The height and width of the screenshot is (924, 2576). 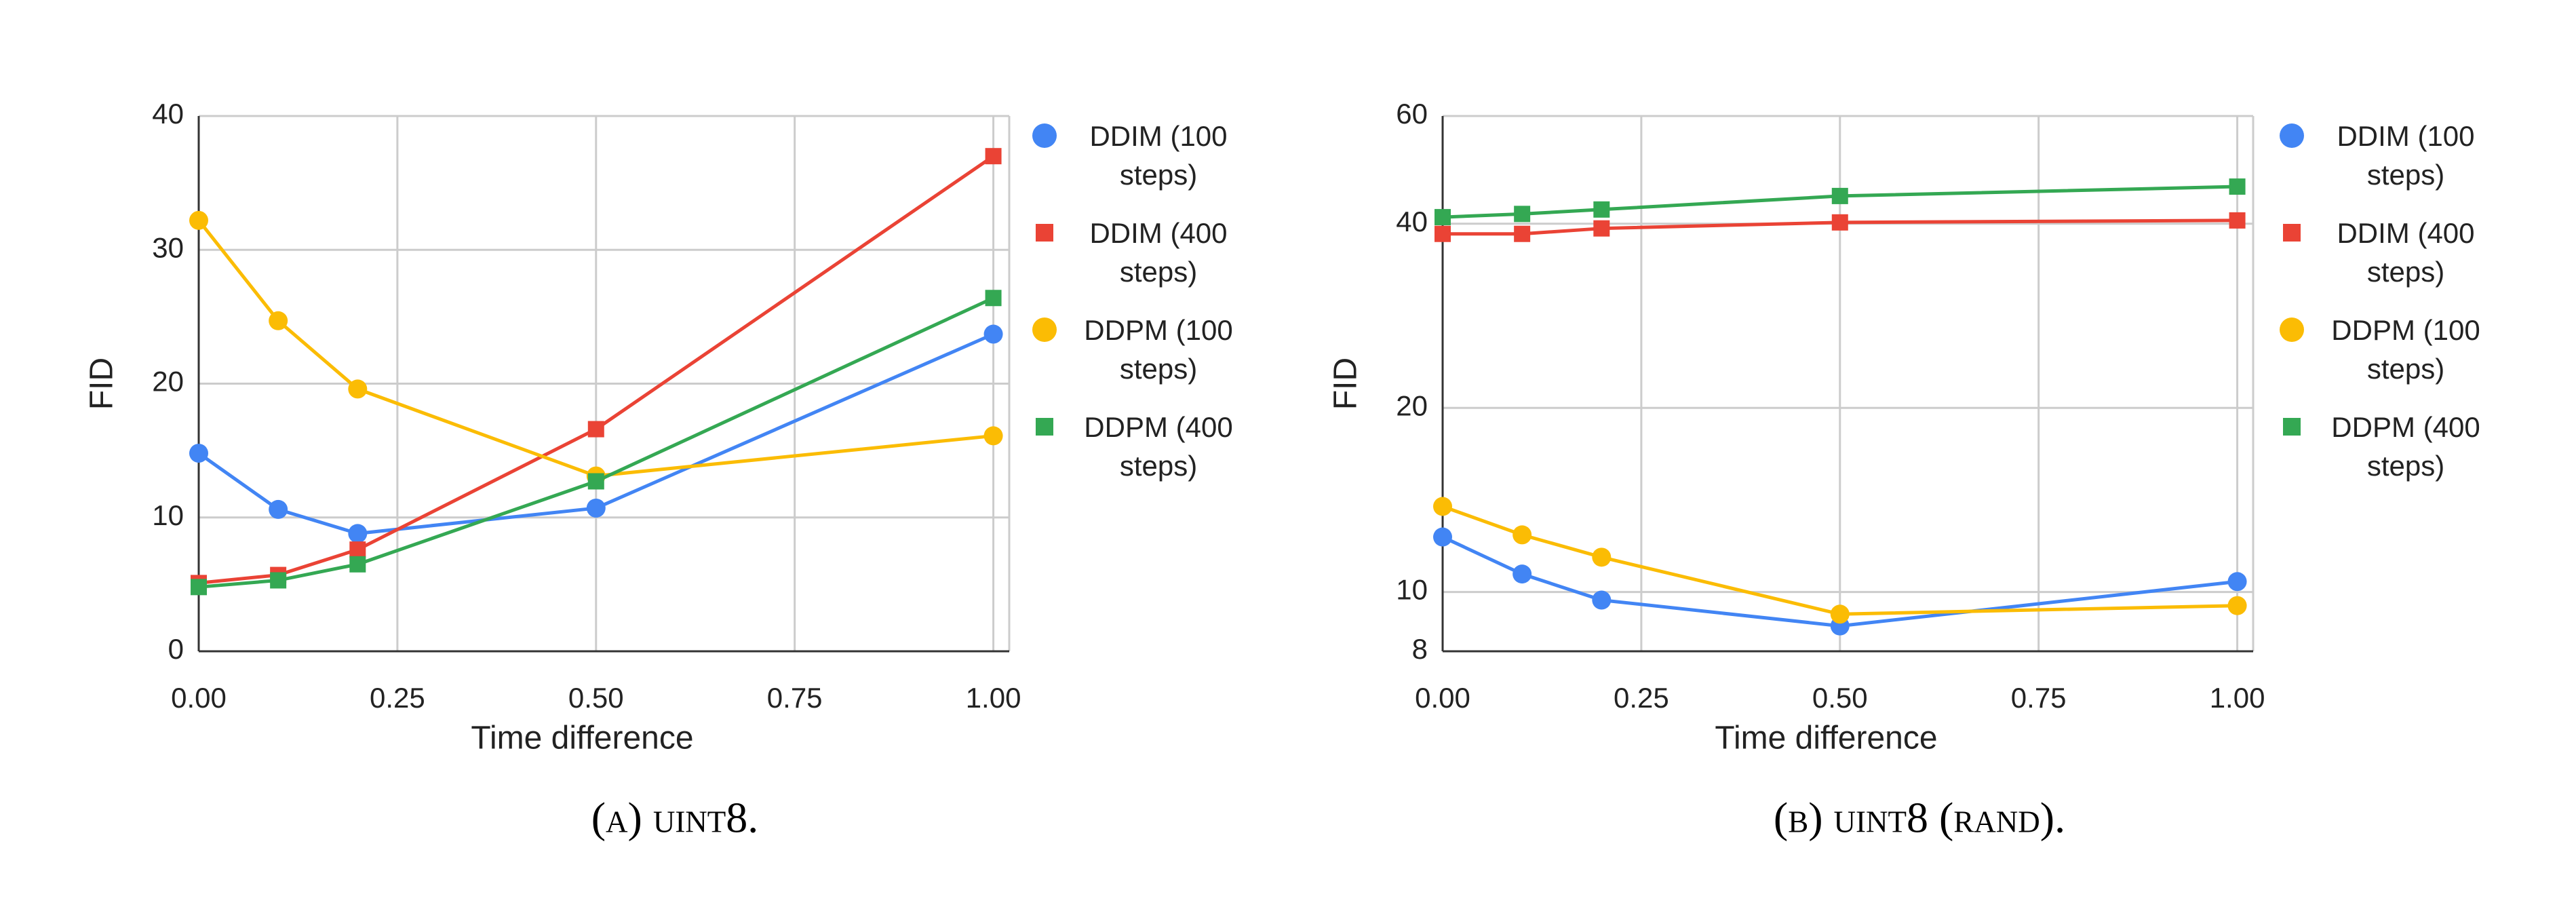 What do you see at coordinates (1420, 649) in the screenshot?
I see `y-tick-label: 8` at bounding box center [1420, 649].